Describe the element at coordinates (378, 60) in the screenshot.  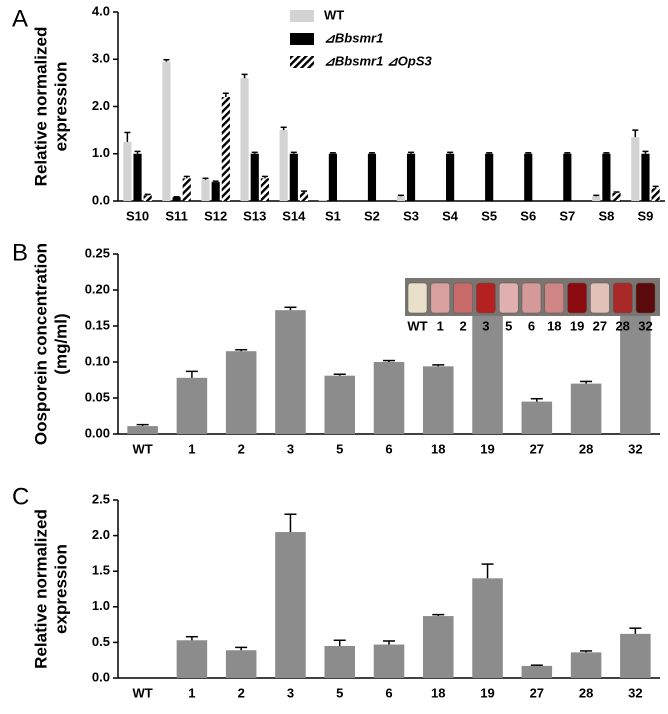
I see `legend-label: ⊿Bbsmr1 ⊿OpS3` at that location.